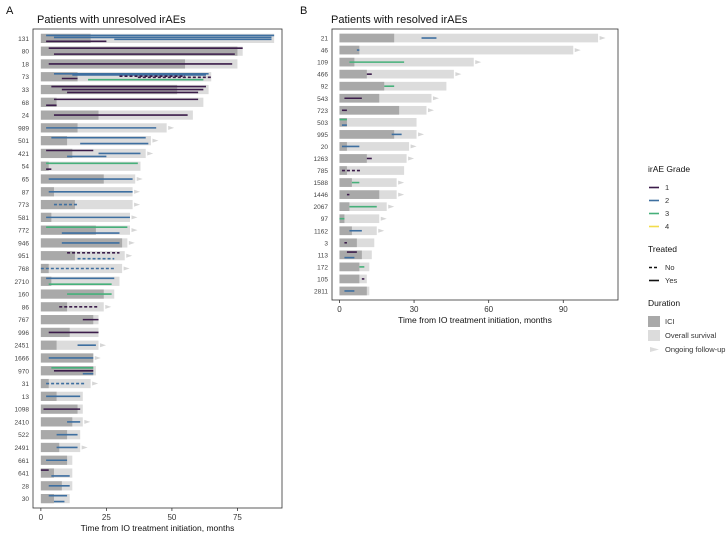 This screenshot has width=727, height=535. What do you see at coordinates (367, 122) in the screenshot?
I see `patient-row: 503` at bounding box center [367, 122].